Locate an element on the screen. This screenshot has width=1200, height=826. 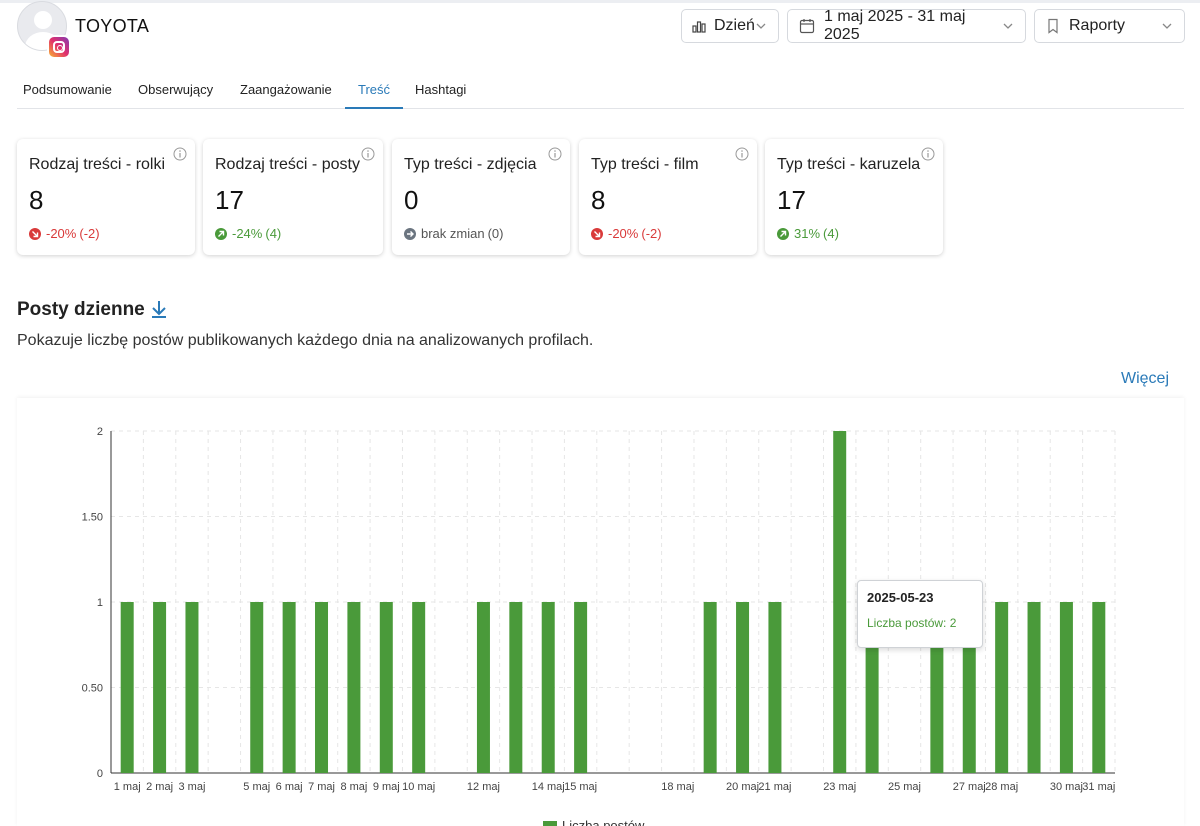
card-title: Typ treści - film is located at coordinates (645, 164).